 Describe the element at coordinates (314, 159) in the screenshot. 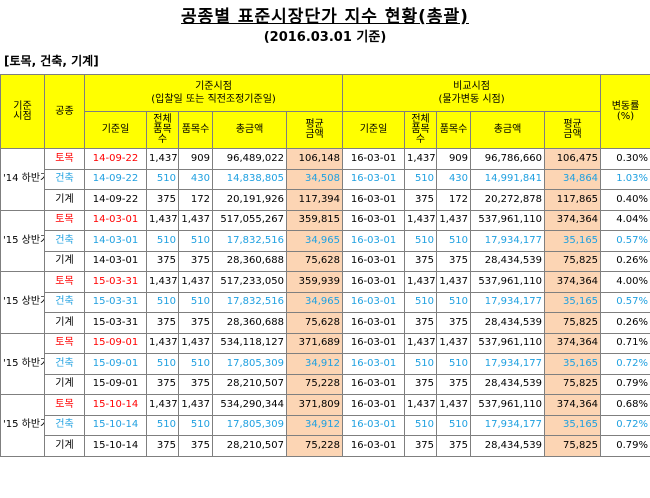

I see `base-avg-amount-cell: 106,148` at that location.